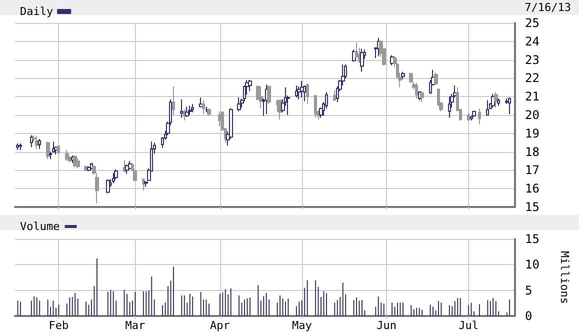 This screenshot has height=335, width=579. Describe the element at coordinates (386, 325) in the screenshot. I see `x-tick-label: Jun` at that location.